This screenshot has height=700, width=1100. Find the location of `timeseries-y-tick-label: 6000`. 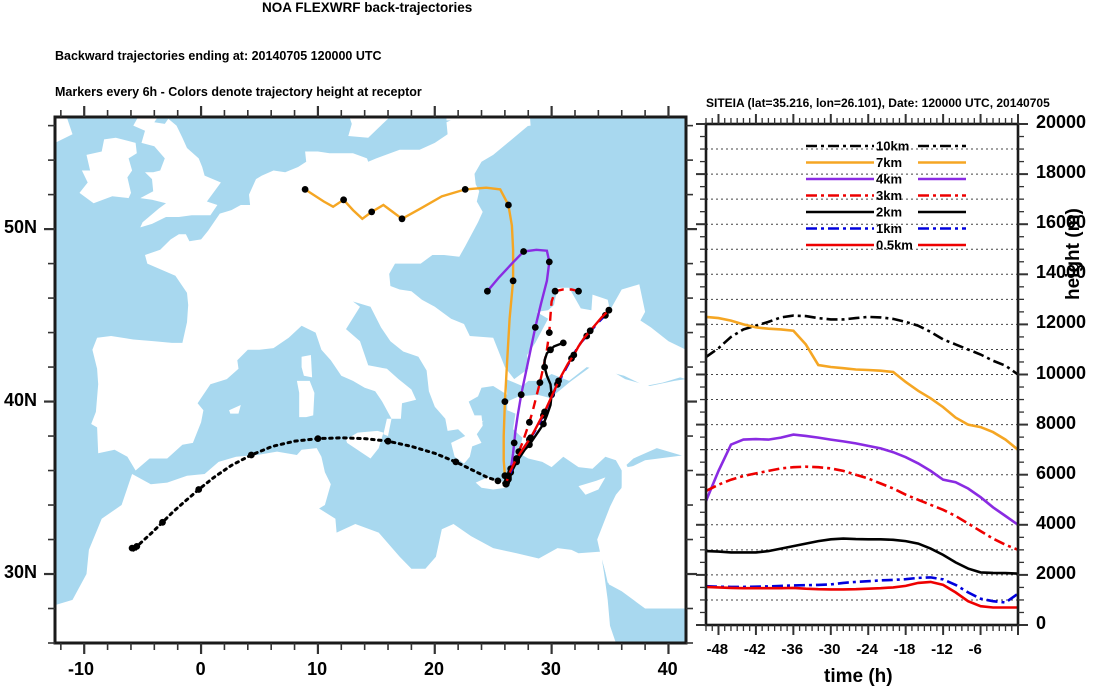

timeseries-y-tick-label: 6000 is located at coordinates (1056, 472).